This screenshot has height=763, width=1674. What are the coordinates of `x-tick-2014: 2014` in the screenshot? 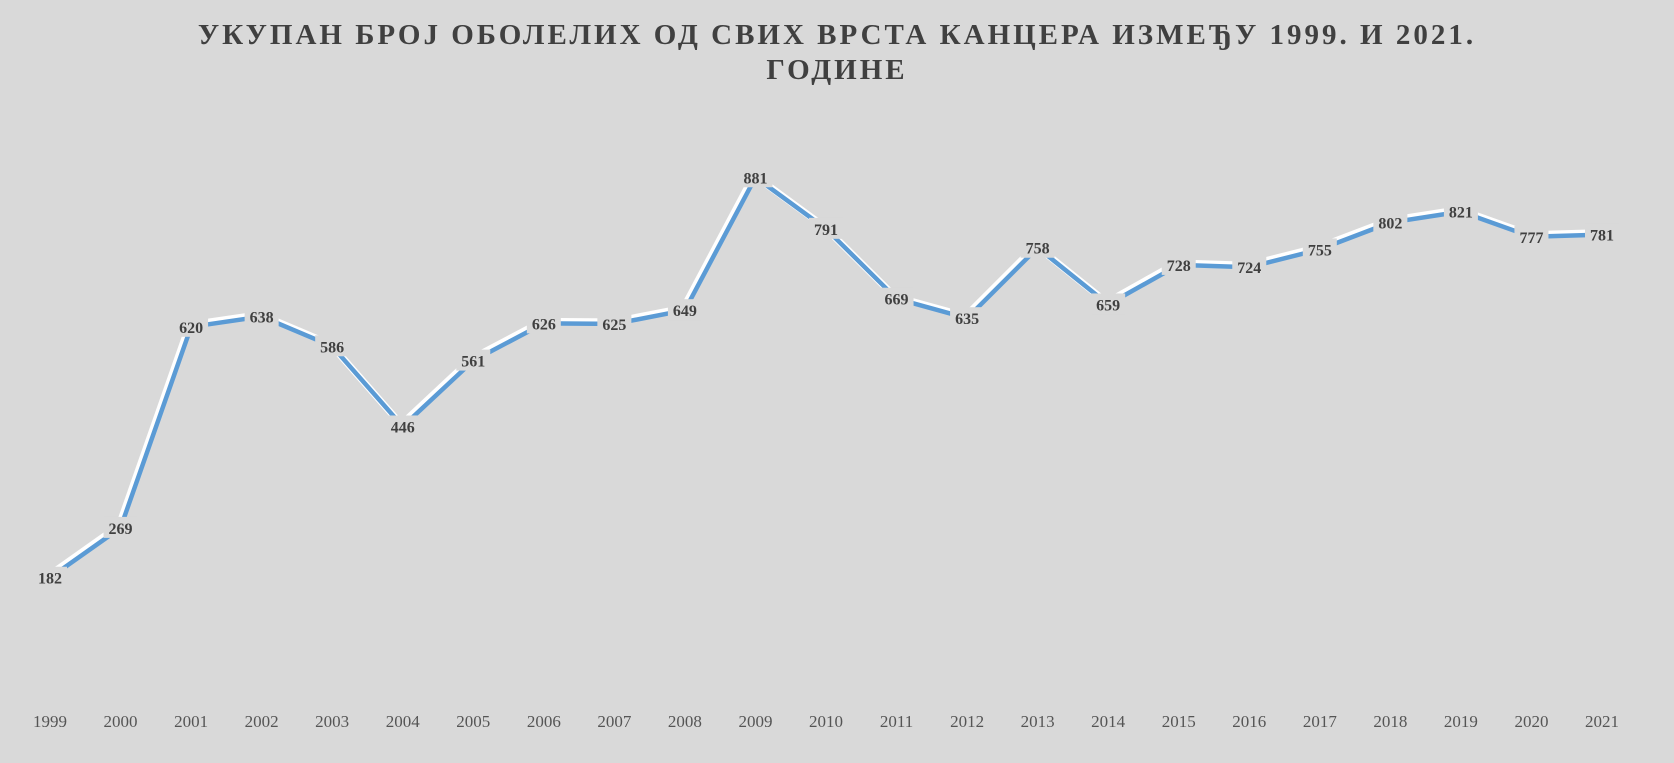 It's located at (1108, 721).